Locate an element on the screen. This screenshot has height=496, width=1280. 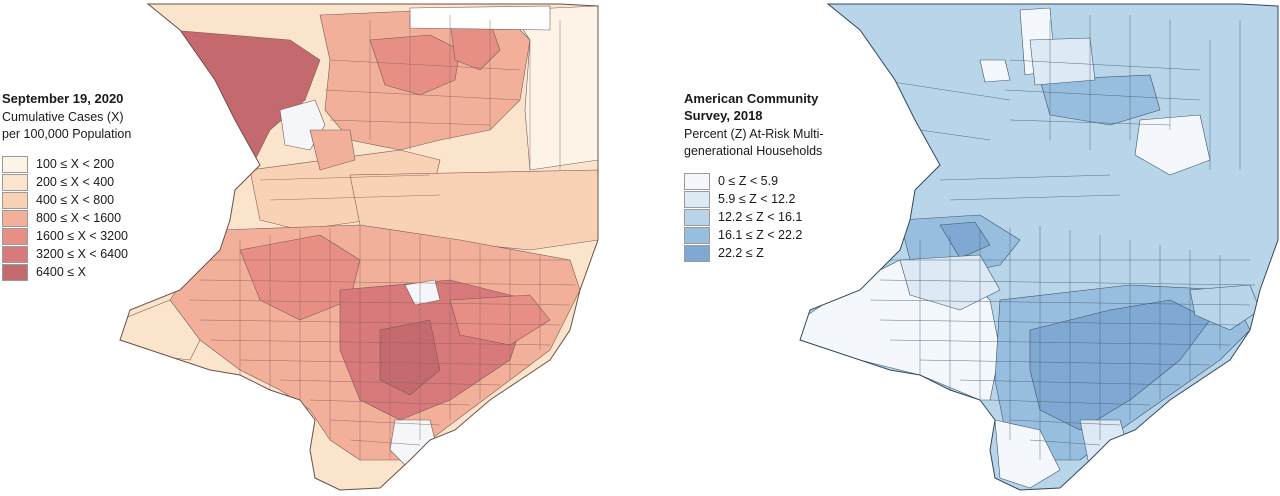
cases-legend-label: 6400 ≤ X is located at coordinates (61, 272).